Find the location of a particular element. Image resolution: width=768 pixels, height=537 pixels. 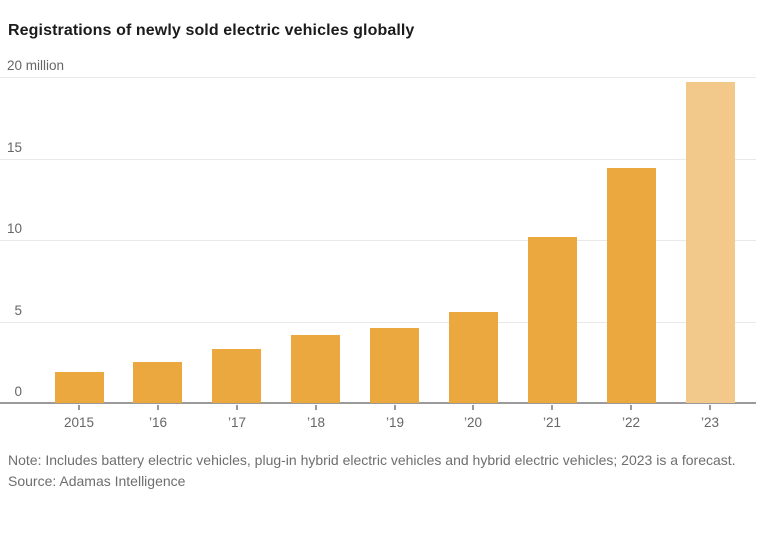

x-tick-label-2015: 2015 is located at coordinates (79, 422).